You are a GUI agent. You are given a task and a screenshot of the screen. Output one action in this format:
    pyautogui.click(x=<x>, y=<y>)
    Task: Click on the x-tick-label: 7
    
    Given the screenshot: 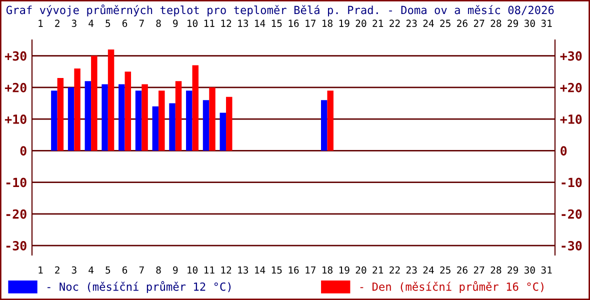 What is the action you would take?
    pyautogui.click(x=141, y=270)
    